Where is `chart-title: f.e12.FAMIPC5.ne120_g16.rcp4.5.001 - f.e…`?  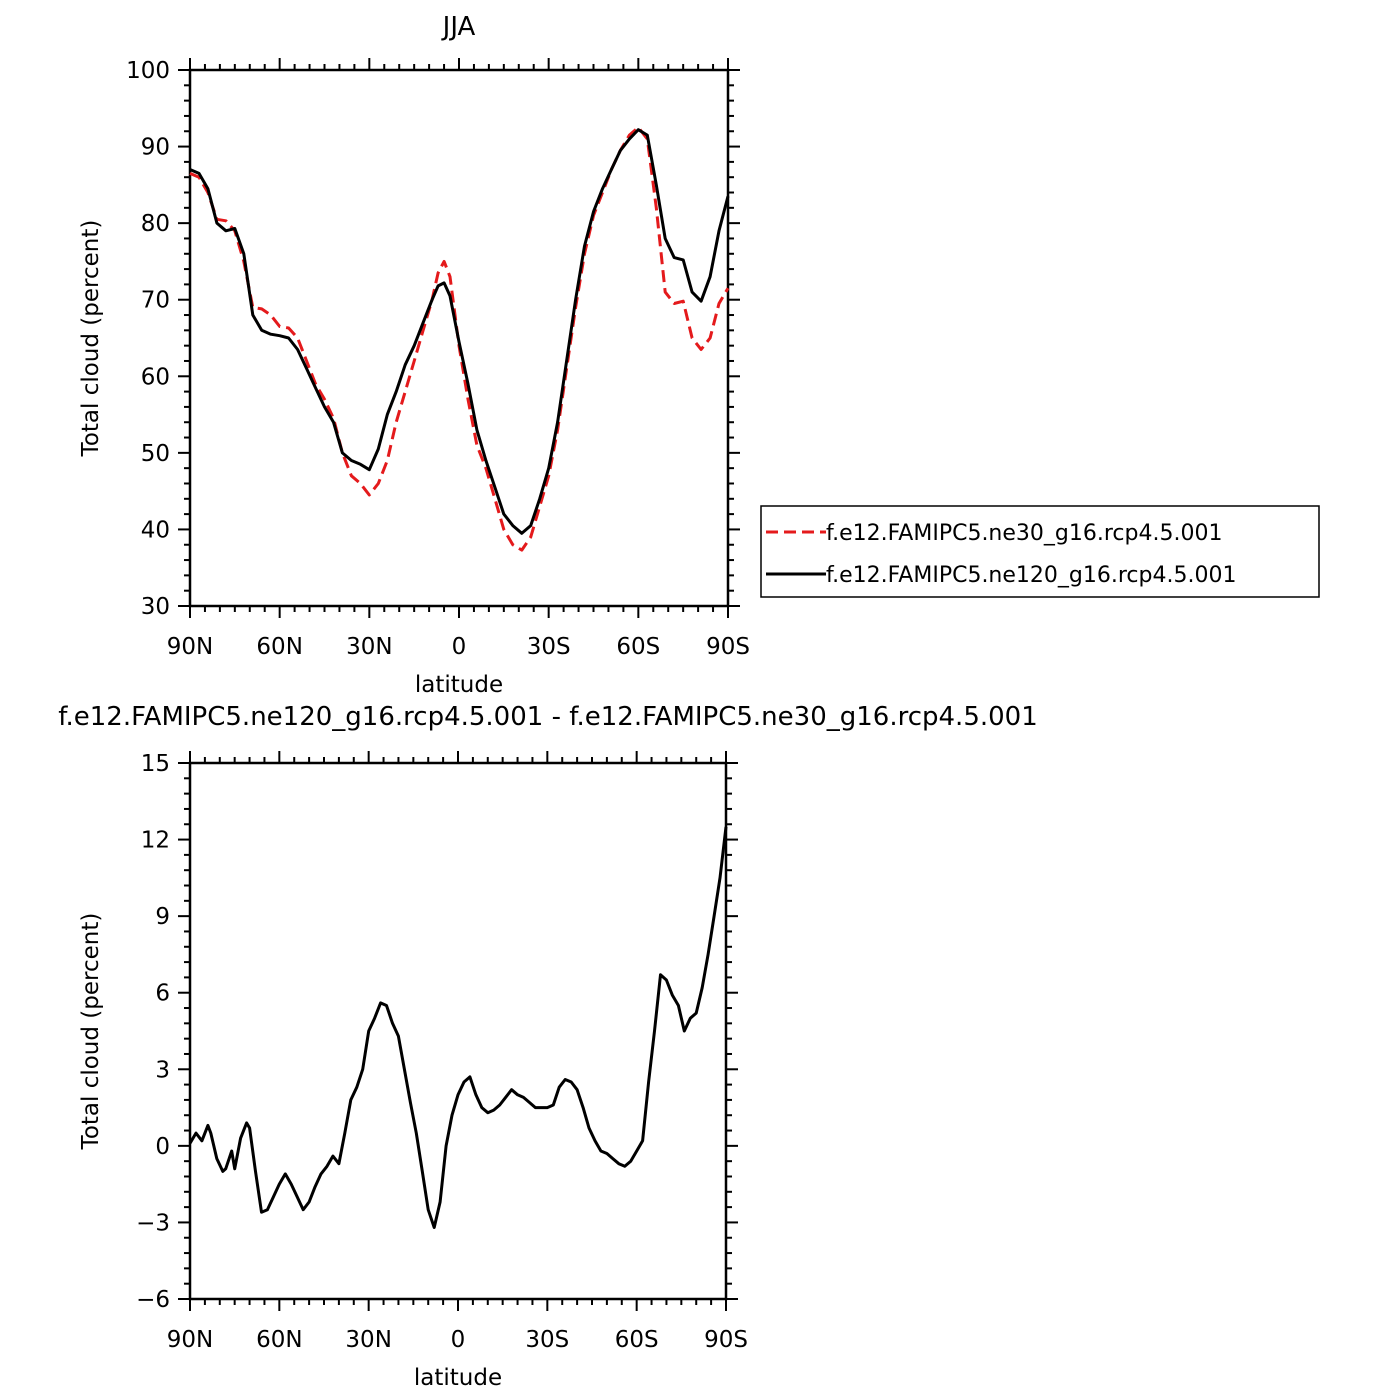 chart-title: f.e12.FAMIPC5.ne120_g16.rcp4.5.001 - f.e… is located at coordinates (548, 717).